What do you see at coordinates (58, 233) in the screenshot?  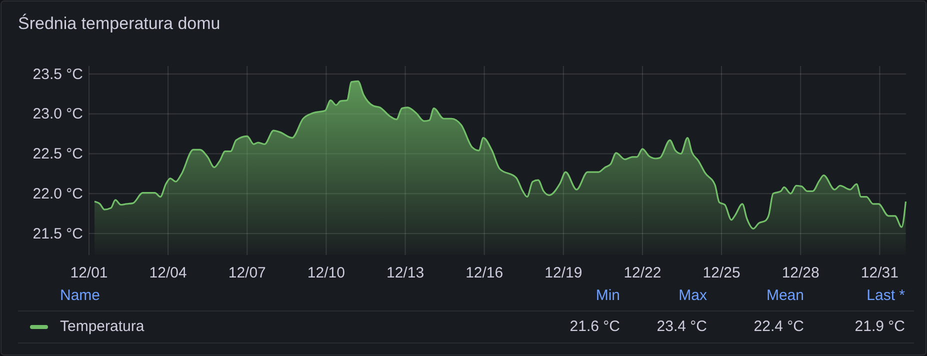 I see `y-tick-label: 21.5 °C` at bounding box center [58, 233].